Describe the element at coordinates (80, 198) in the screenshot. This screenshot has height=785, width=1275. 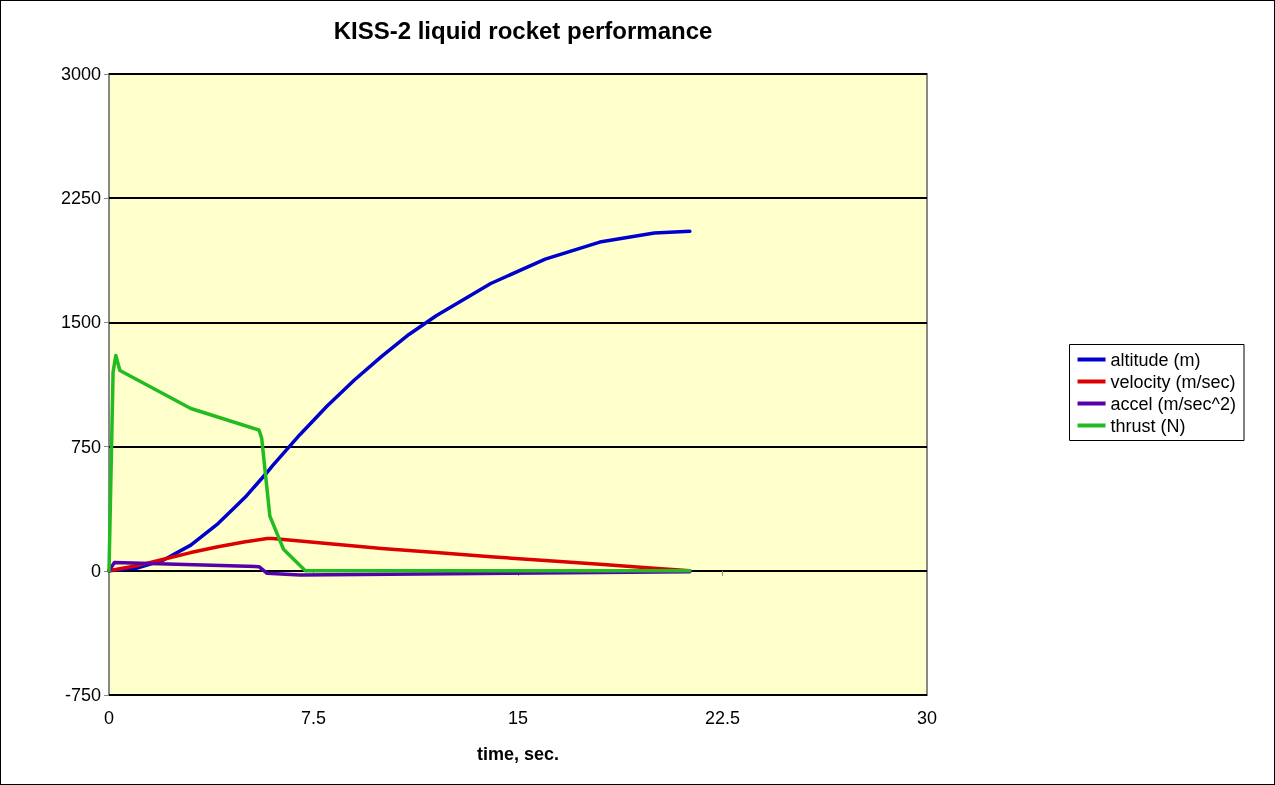
I see `y-tick-label: 2250` at that location.